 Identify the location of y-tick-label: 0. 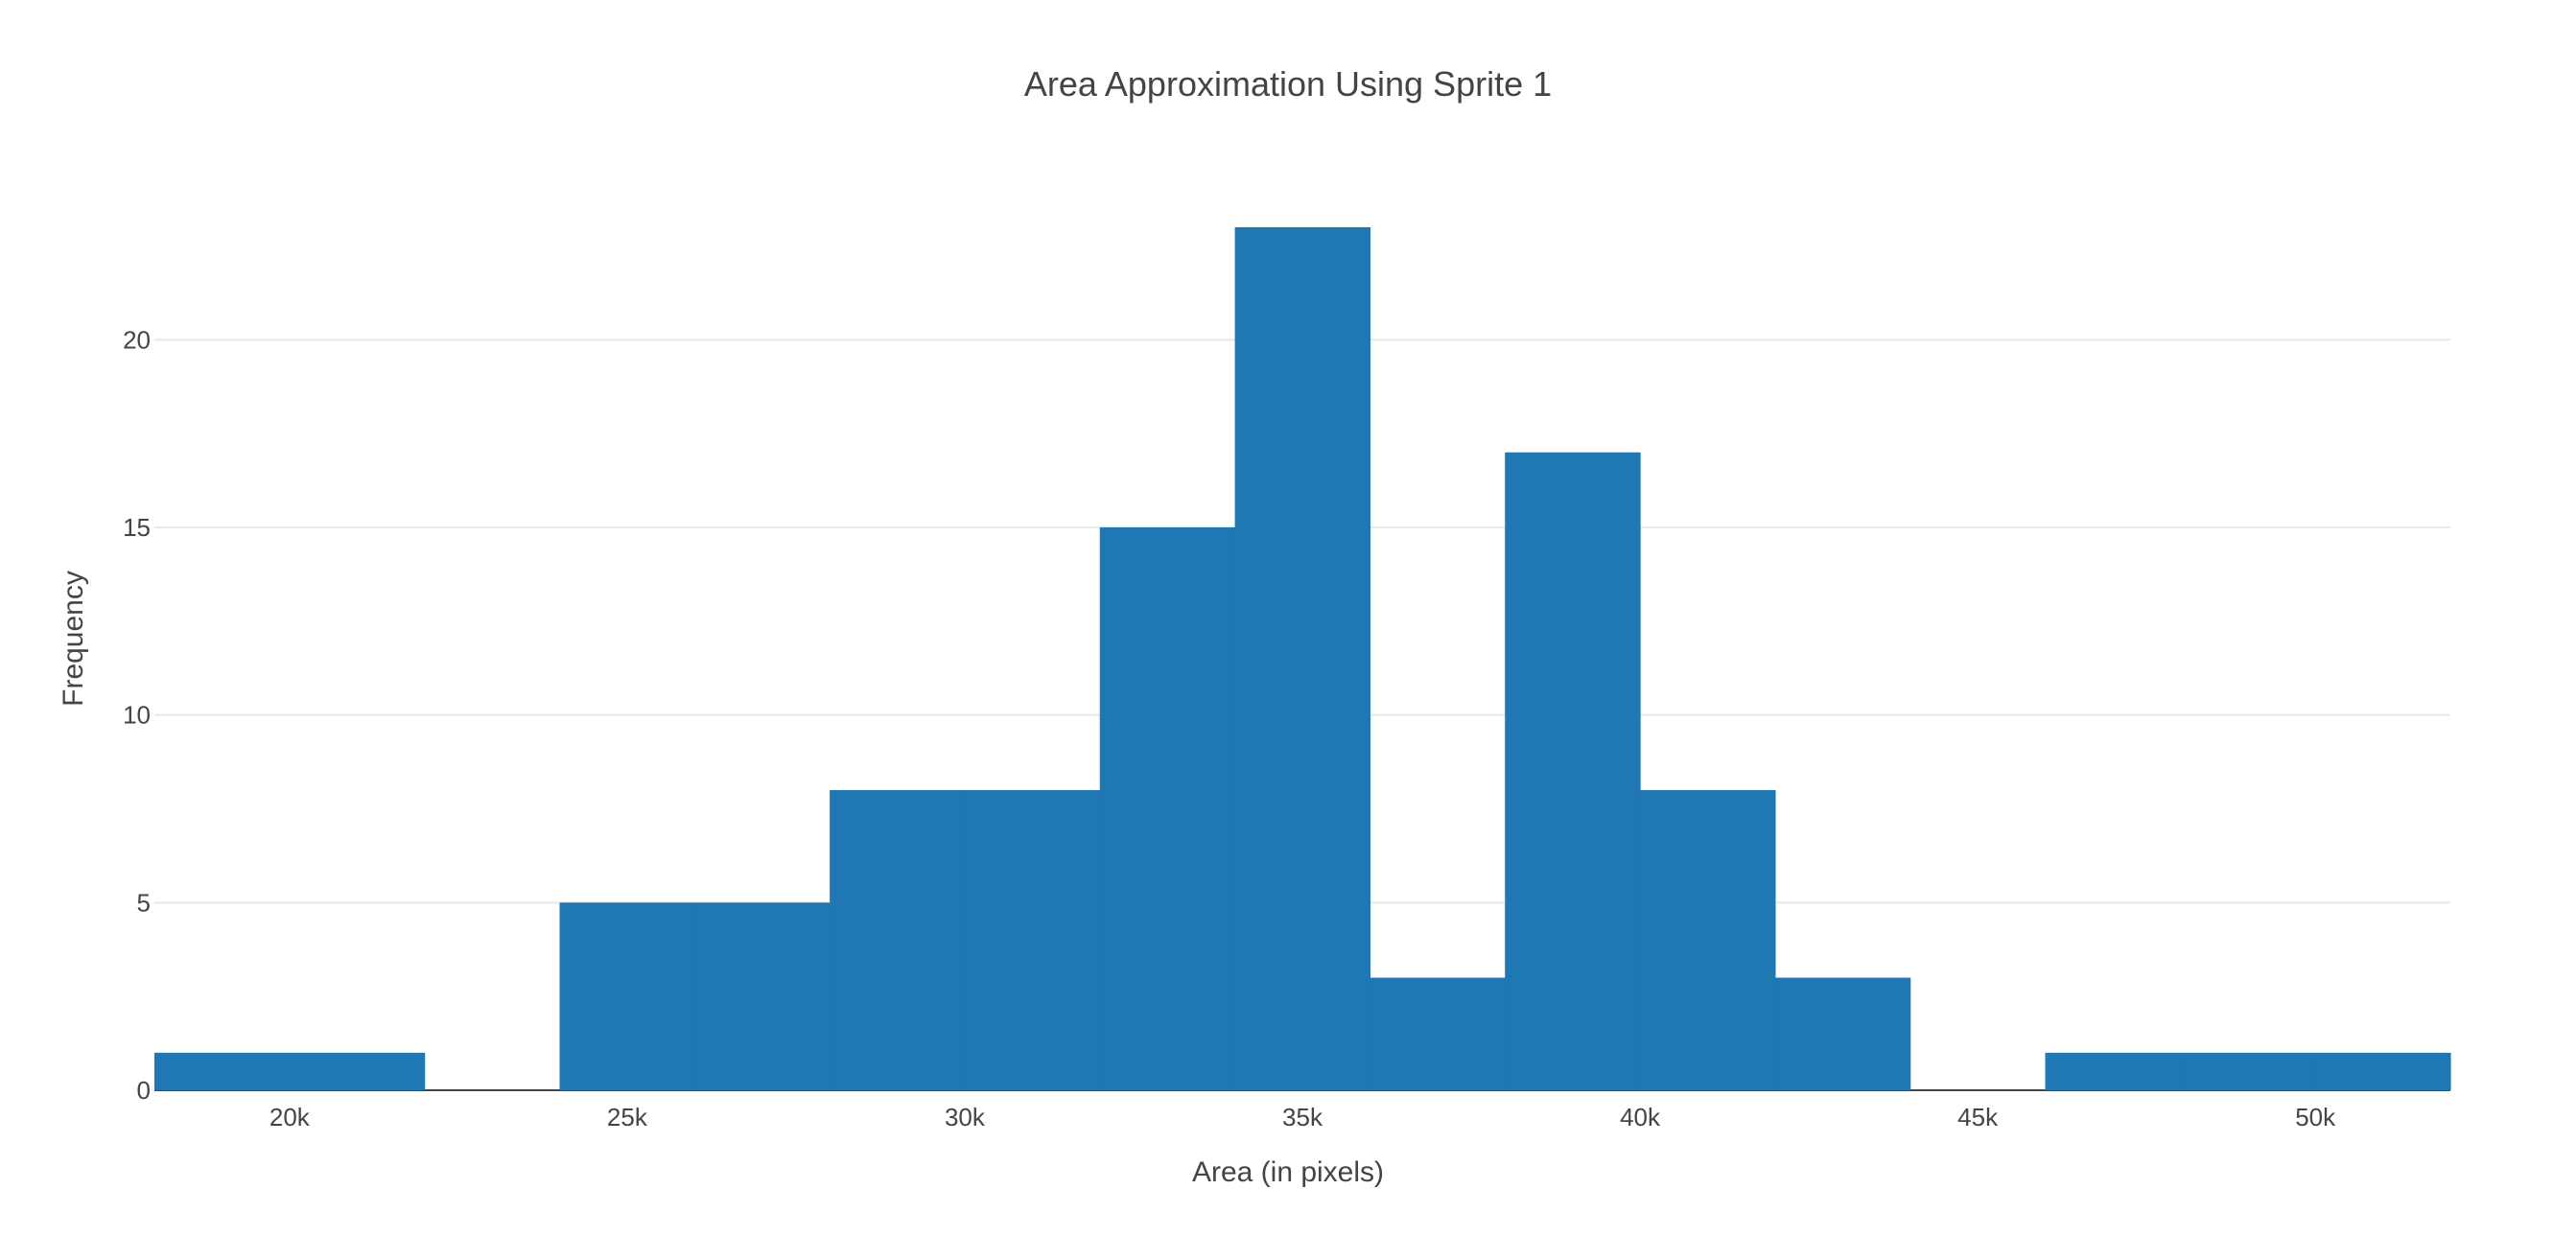
(144, 1090).